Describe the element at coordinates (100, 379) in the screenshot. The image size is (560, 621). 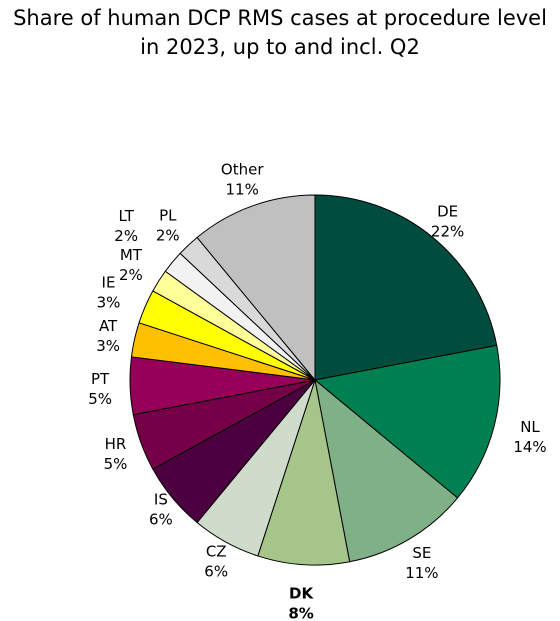
I see `slice-label-name: PT` at that location.